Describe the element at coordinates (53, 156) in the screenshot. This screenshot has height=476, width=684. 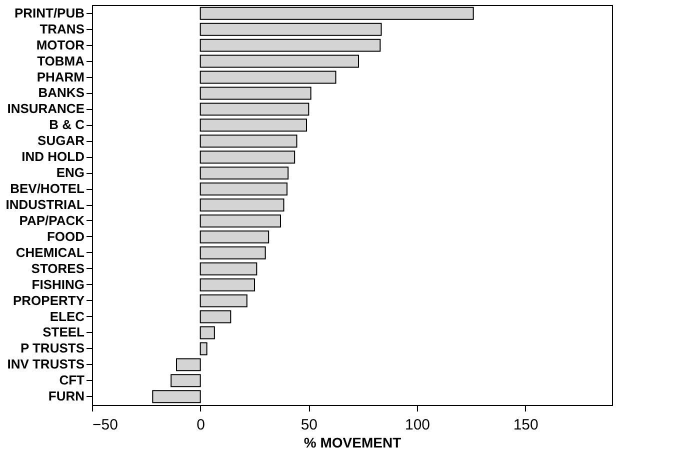
I see `y-tick-label: IND HOLD` at that location.